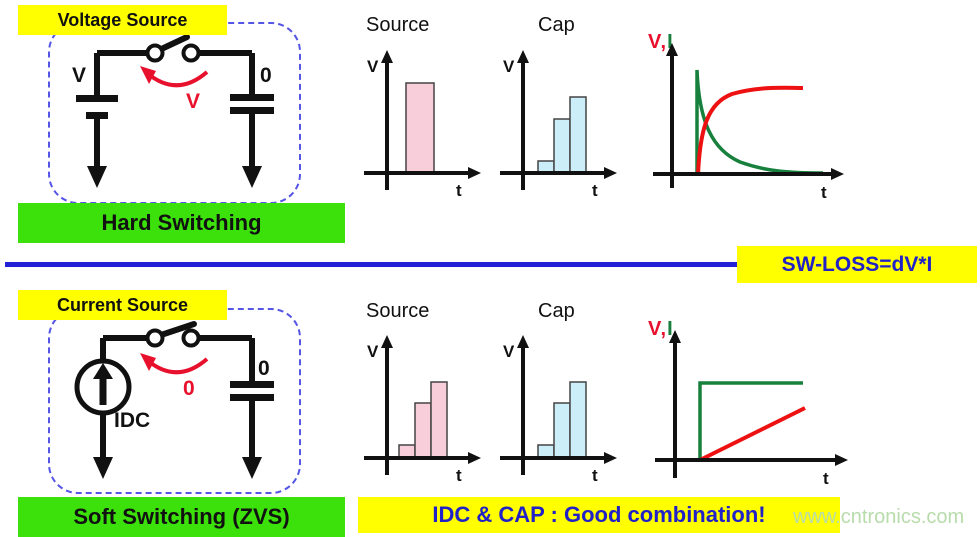 The image size is (980, 537). I want to click on battery-voltage-label: V, so click(79, 75).